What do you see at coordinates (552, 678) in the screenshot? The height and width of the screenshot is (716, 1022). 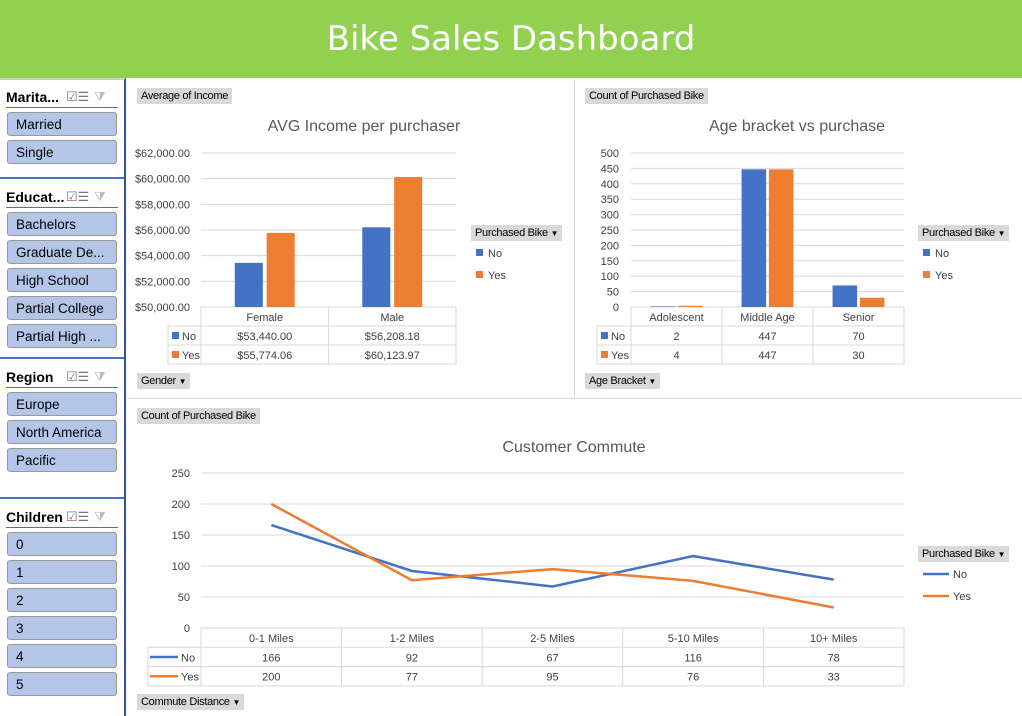 I see `table-value: 95` at bounding box center [552, 678].